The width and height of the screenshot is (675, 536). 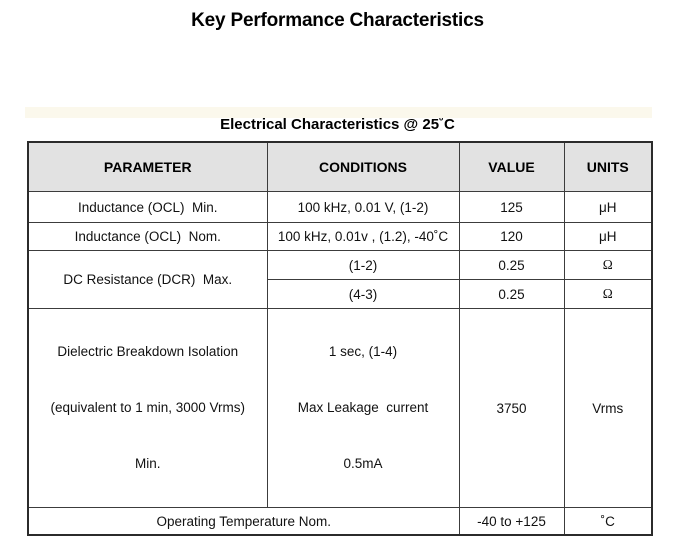 I want to click on conditions-line: Max Leakage current, so click(x=363, y=407).